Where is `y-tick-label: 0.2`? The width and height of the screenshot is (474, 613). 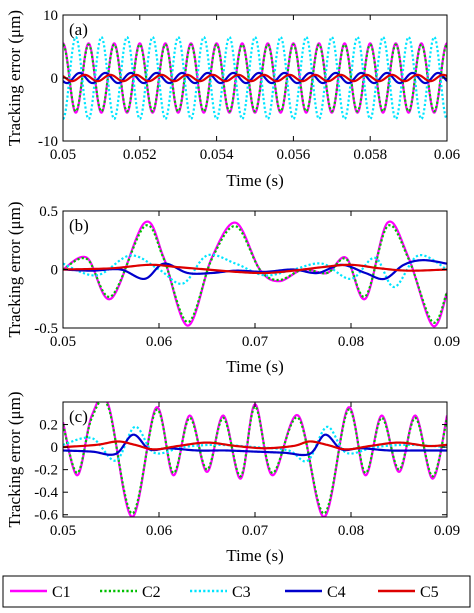
y-tick-label: 0.2 is located at coordinates (48, 426).